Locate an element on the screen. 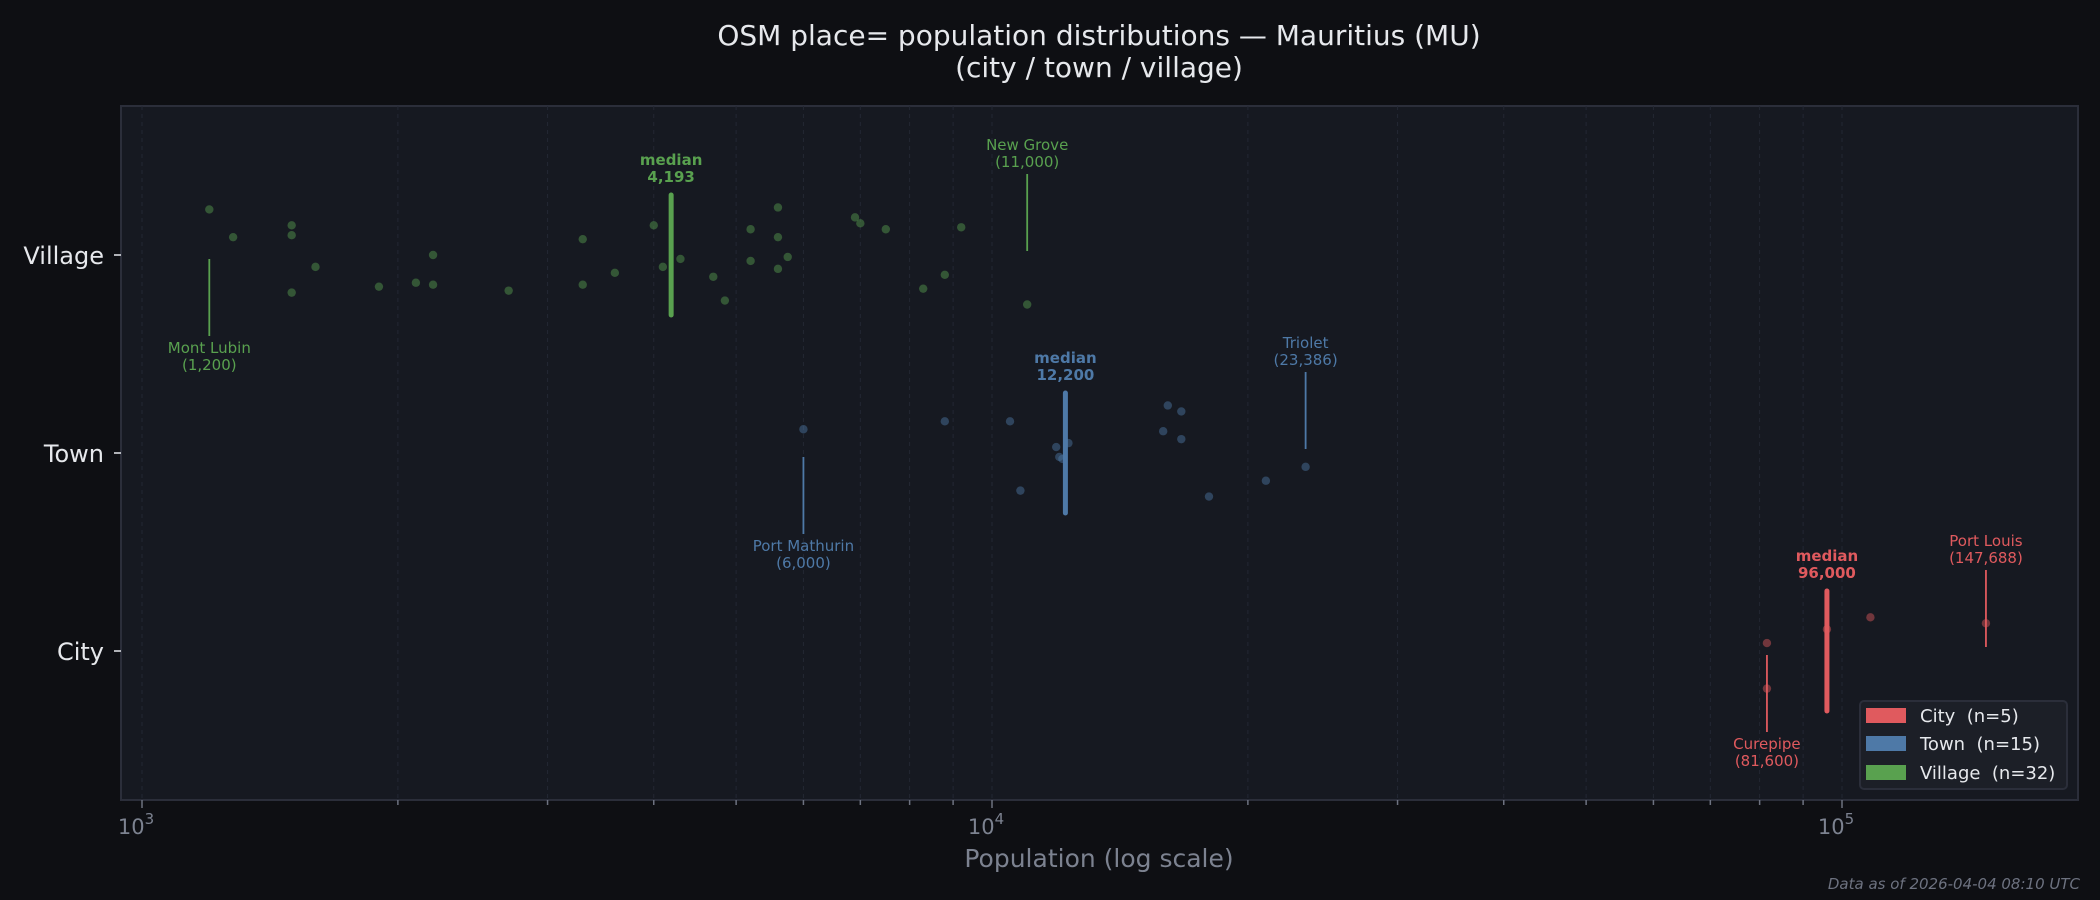 The image size is (2100, 900). annotation-name: Curepipe is located at coordinates (1767, 744).